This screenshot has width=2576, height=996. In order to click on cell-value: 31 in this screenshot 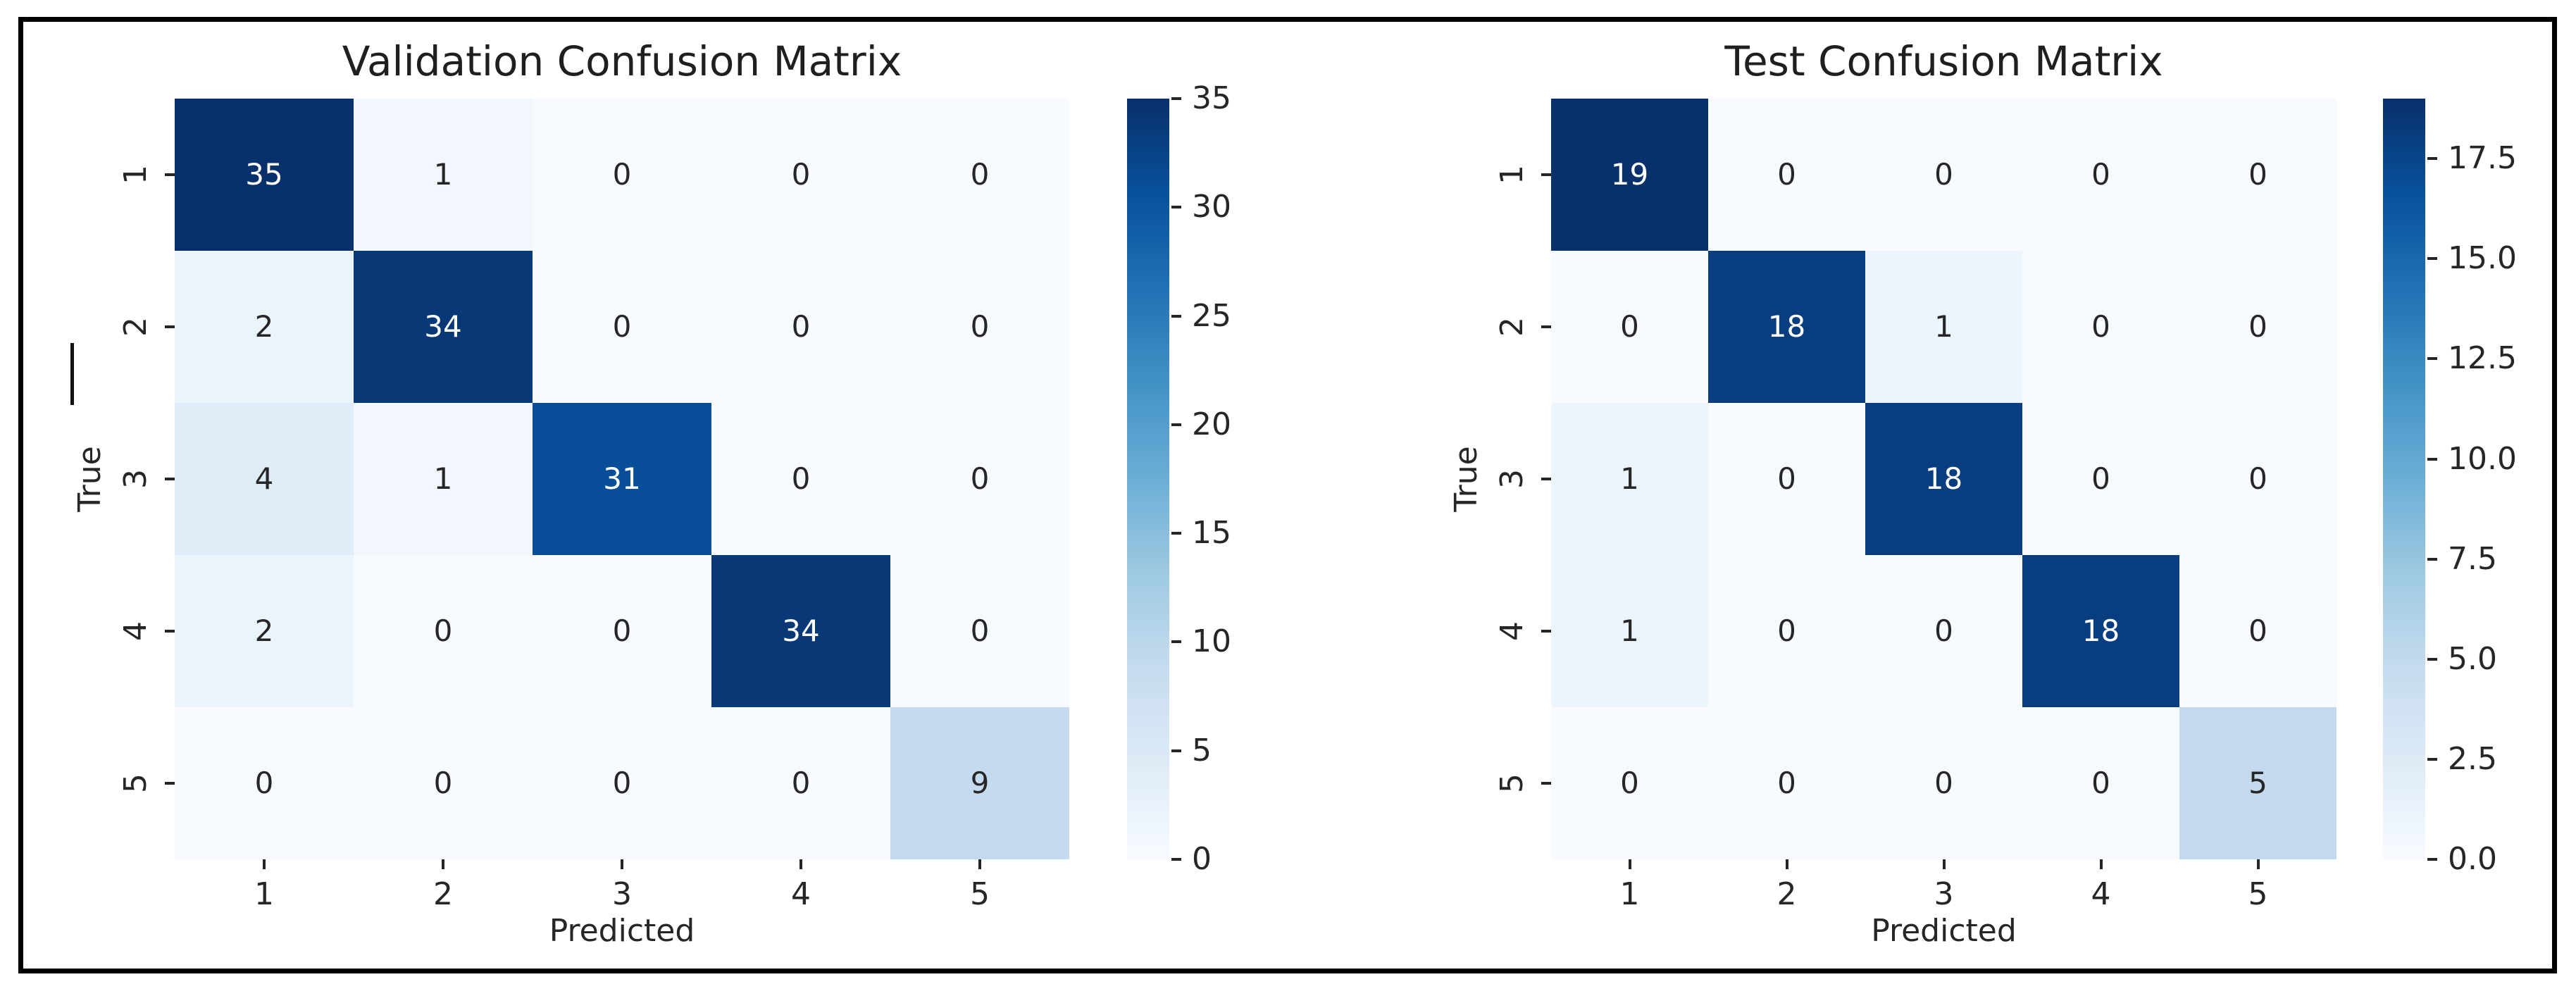, I will do `click(622, 478)`.